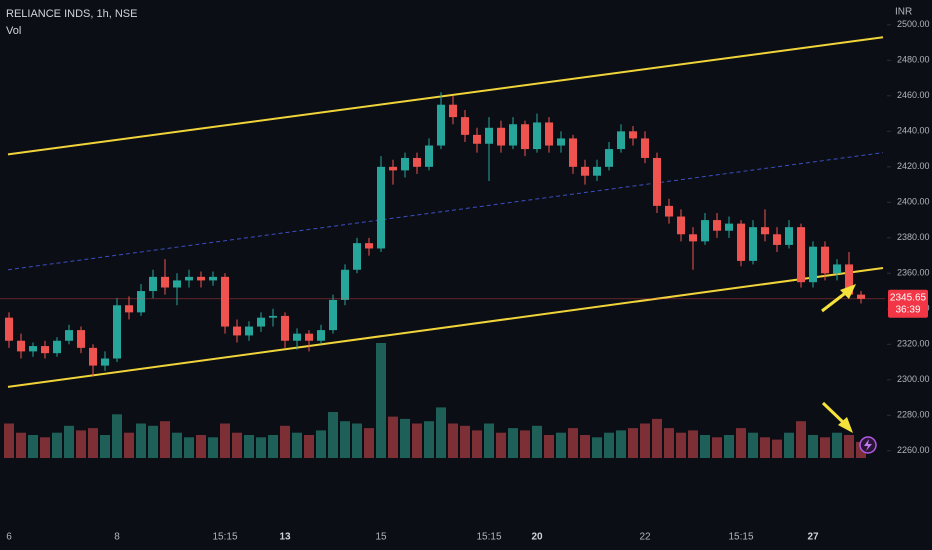  What do you see at coordinates (913, 202) in the screenshot?
I see `y-tick-label: 2400.00` at bounding box center [913, 202].